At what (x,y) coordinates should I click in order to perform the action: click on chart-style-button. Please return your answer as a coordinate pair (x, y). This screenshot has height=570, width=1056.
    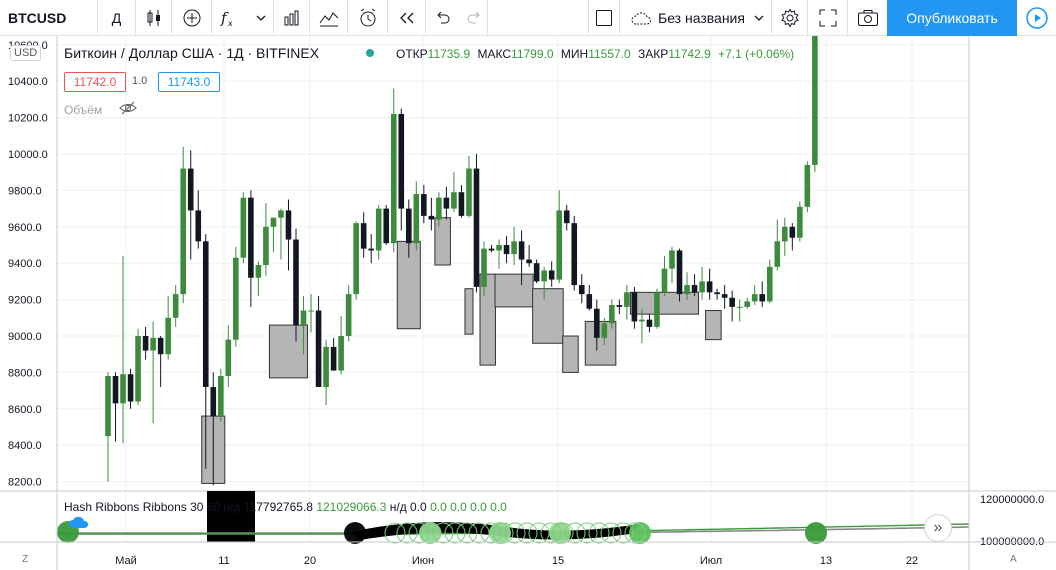
    Looking at the image, I should click on (154, 17).